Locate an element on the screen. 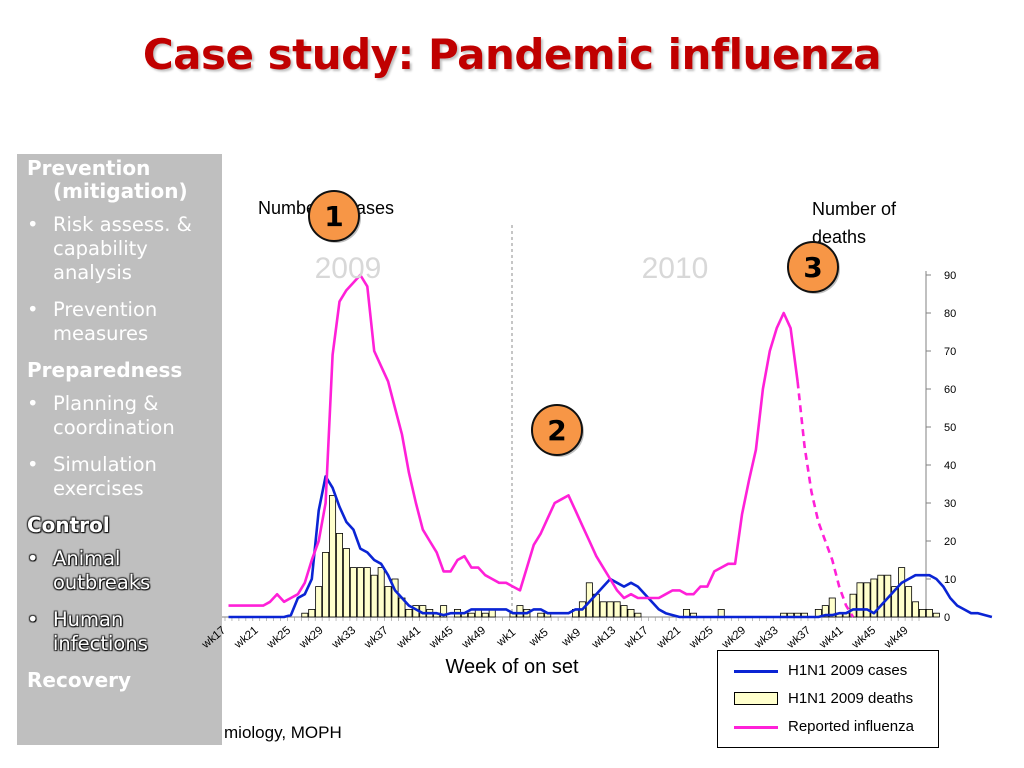 This screenshot has width=1024, height=768. sidebar-item: • Risk assess. & capability analysis is located at coordinates (109, 248).